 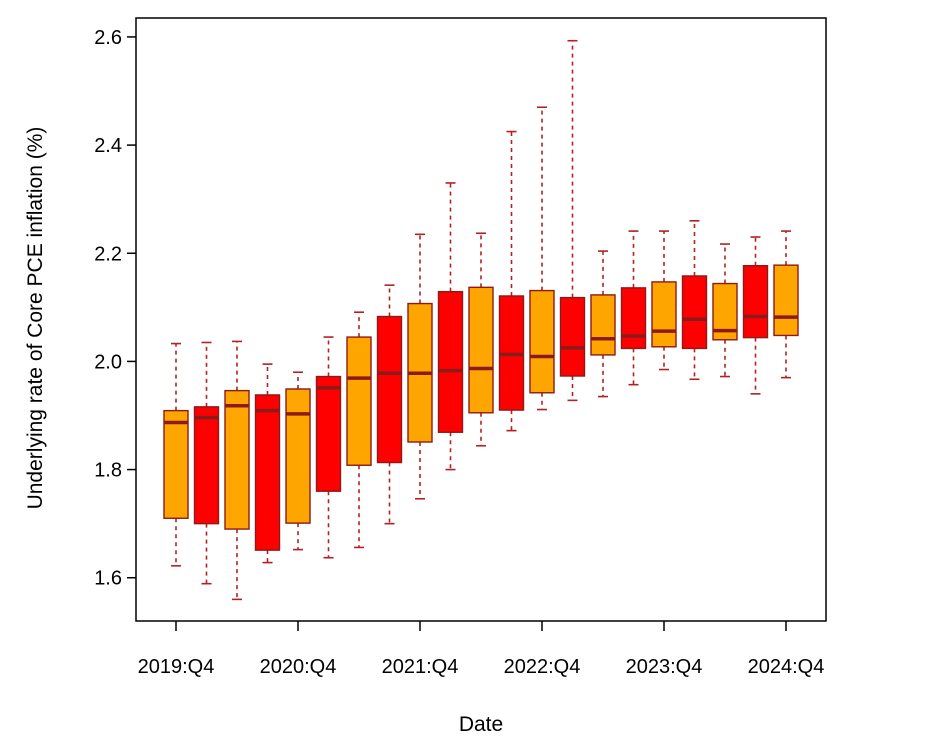 I want to click on x-axis-title: Date, so click(x=481, y=724).